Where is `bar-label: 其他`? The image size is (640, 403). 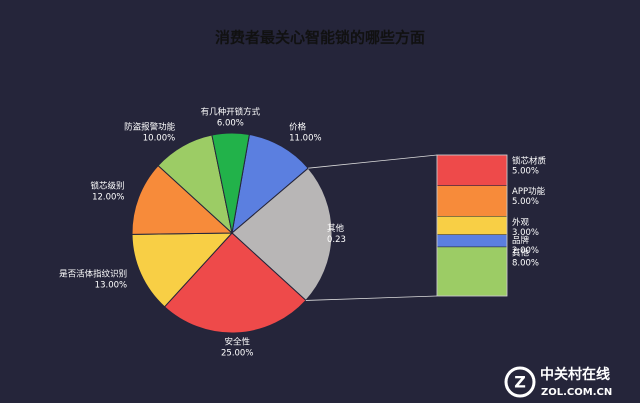 bar-label: 其他 is located at coordinates (521, 252).